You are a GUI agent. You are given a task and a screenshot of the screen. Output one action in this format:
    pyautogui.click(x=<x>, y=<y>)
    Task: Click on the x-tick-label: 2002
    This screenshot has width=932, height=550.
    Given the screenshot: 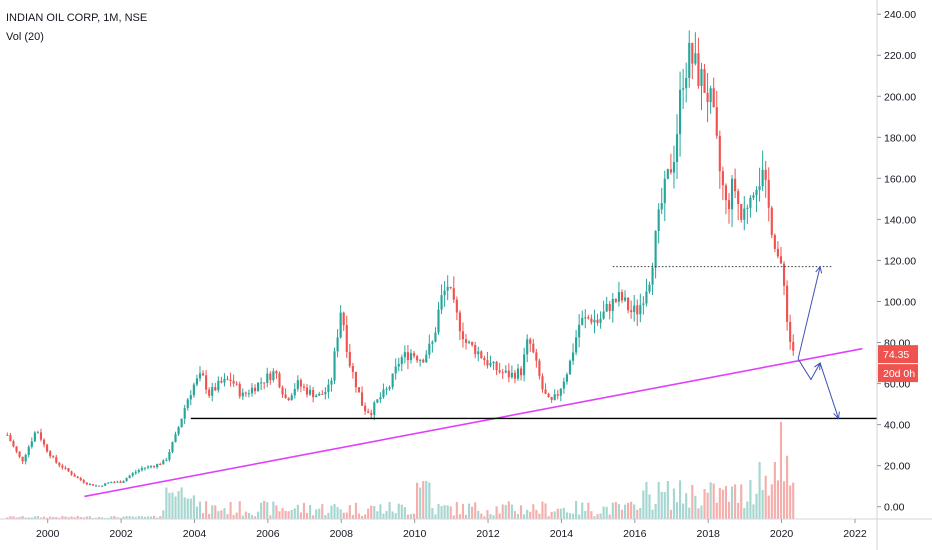 What is the action you would take?
    pyautogui.click(x=121, y=534)
    